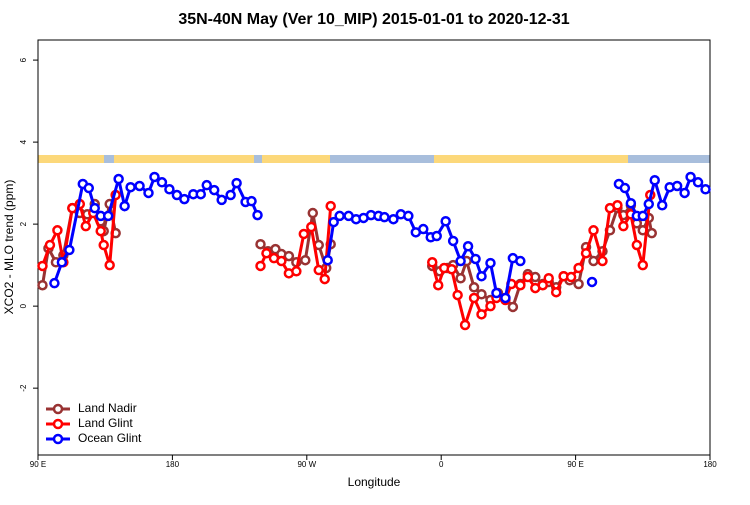 The image size is (750, 505). I want to click on legend-label: Land Glint, so click(105, 423).